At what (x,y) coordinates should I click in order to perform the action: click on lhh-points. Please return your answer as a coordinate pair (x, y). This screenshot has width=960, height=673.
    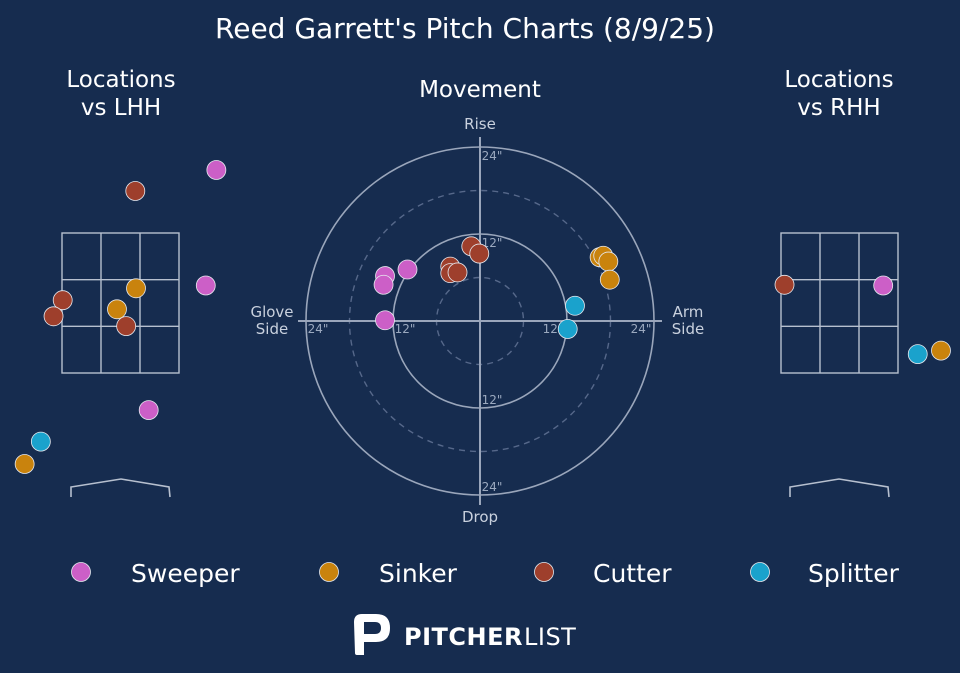
    Looking at the image, I should click on (120, 317).